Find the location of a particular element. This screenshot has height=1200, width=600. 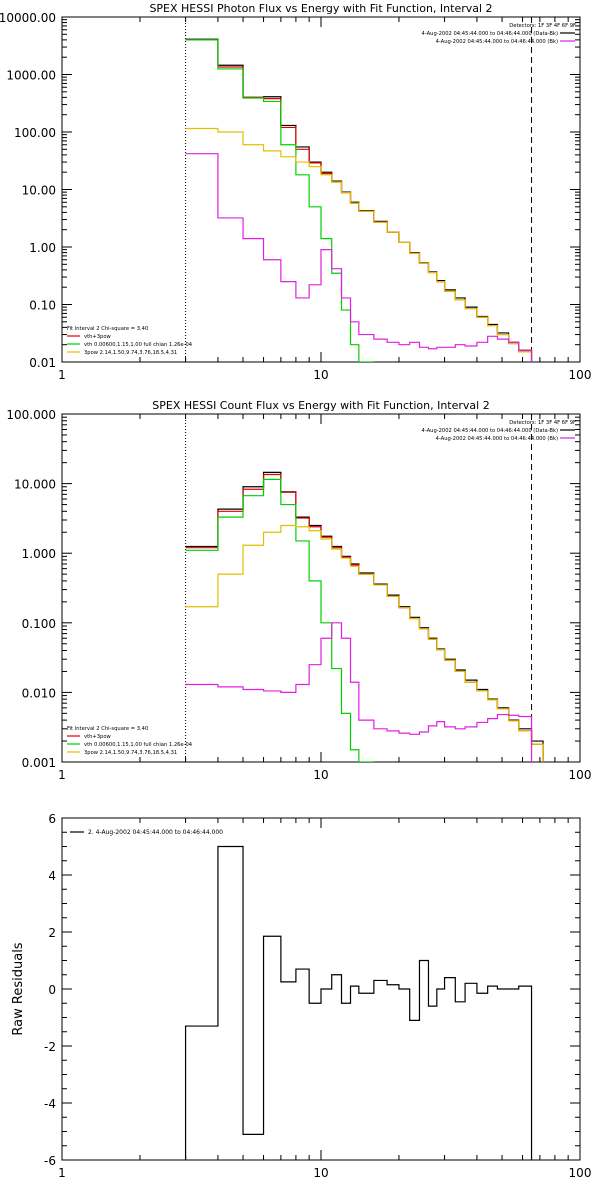

y-tick-label: 0.001 is located at coordinates (39, 763).